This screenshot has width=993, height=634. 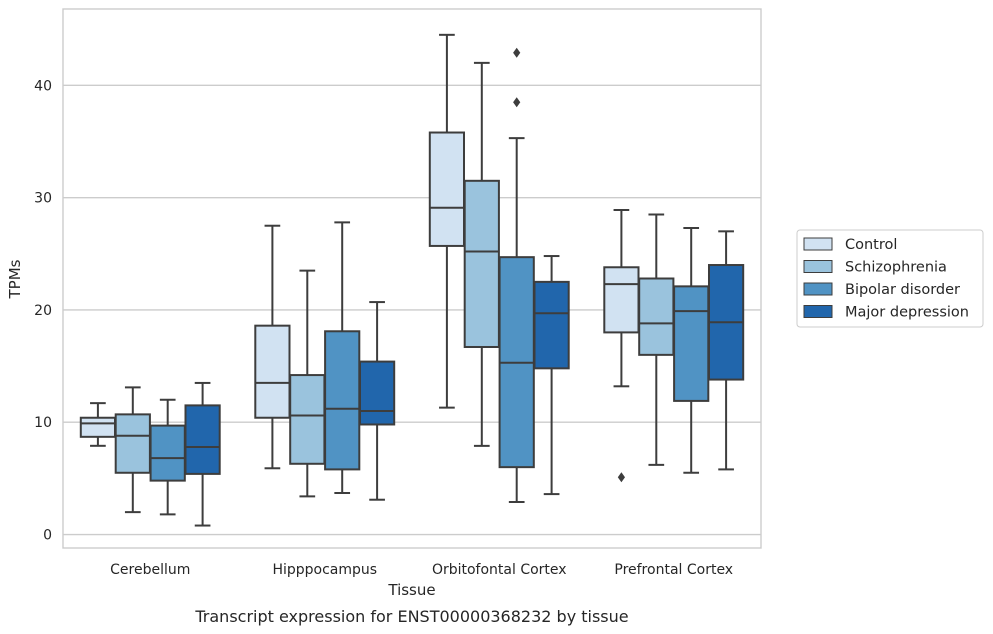 I want to click on x-tick-label: Hipppocampus, so click(x=324, y=570).